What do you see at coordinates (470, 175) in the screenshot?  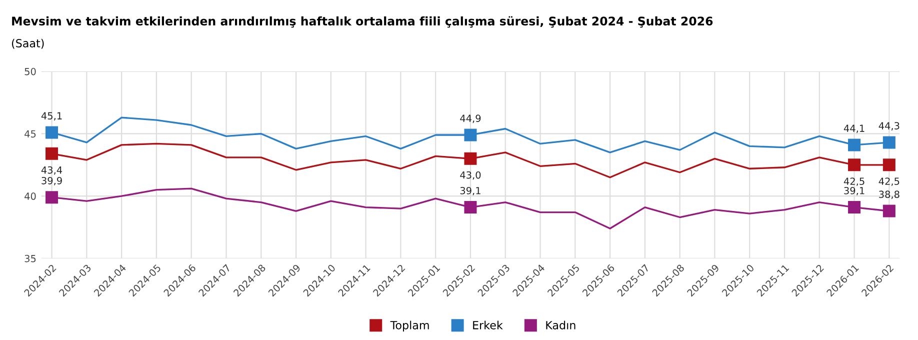 I see `data-label: 43,0` at bounding box center [470, 175].